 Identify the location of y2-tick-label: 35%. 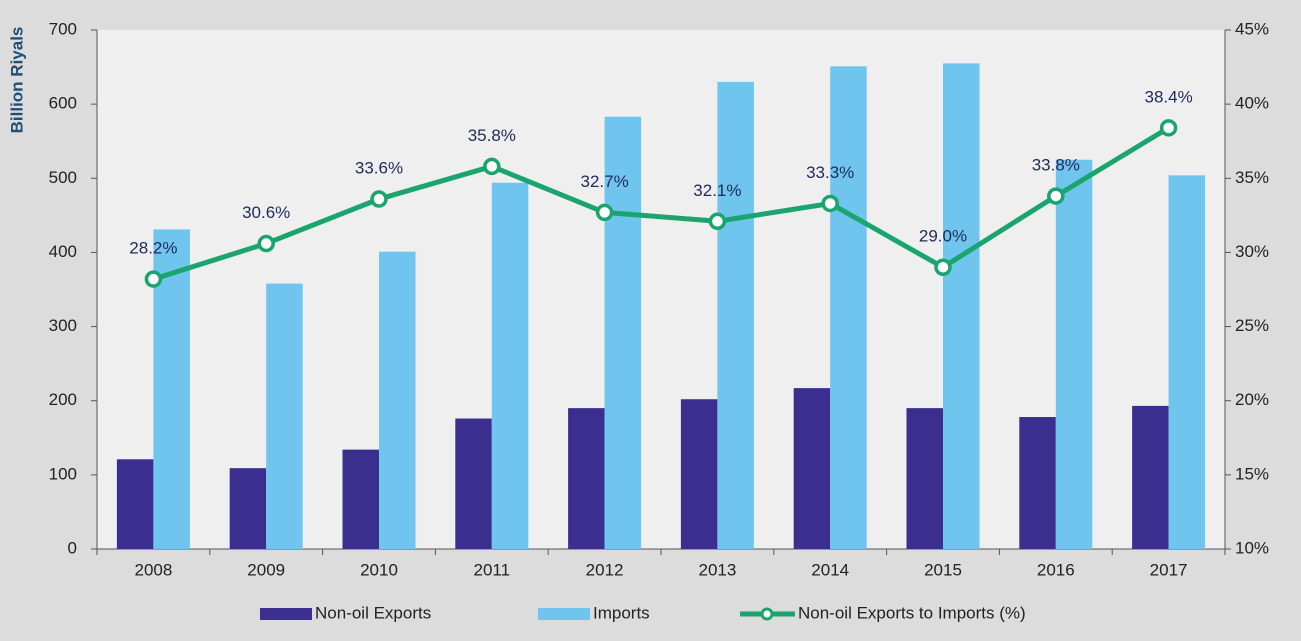
(1252, 177).